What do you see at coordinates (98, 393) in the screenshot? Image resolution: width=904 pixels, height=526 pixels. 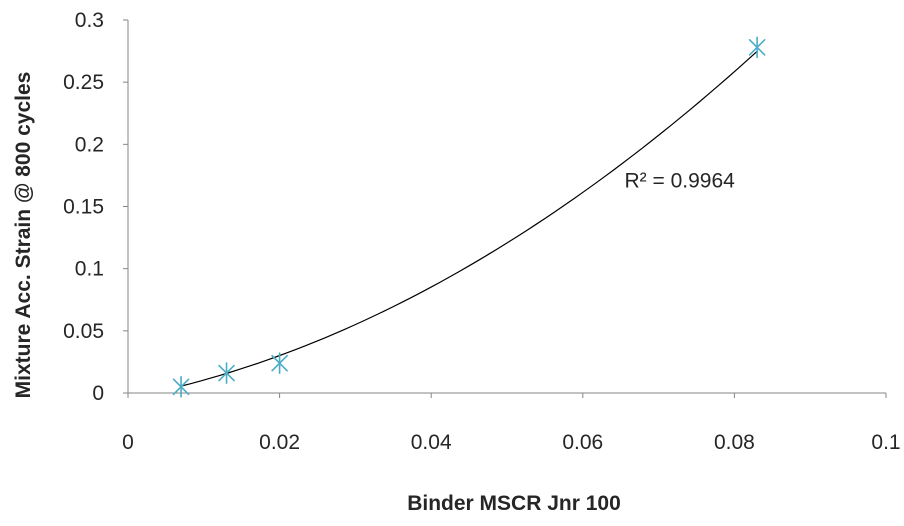 I see `y-tick-label: 0` at bounding box center [98, 393].